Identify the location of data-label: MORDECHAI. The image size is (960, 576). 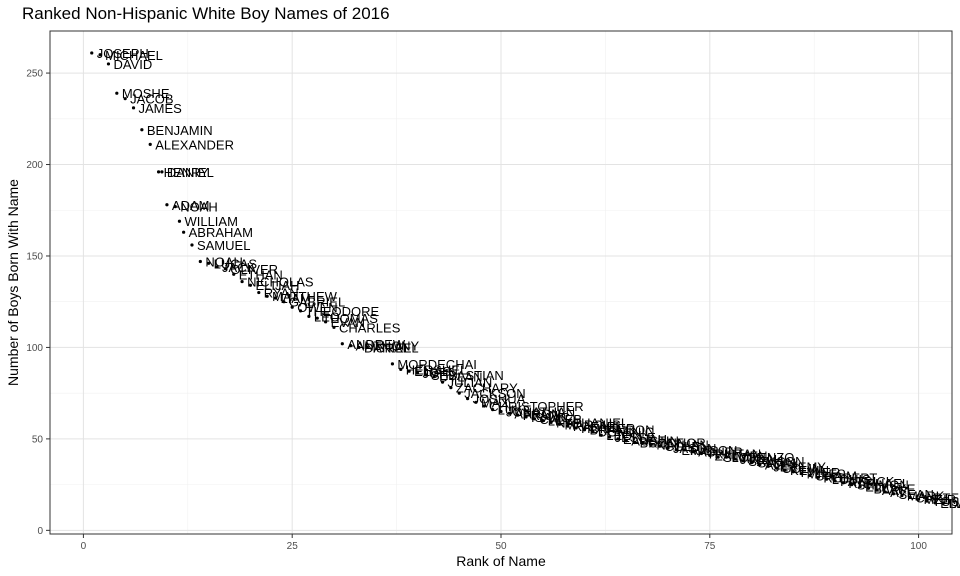
(436, 364).